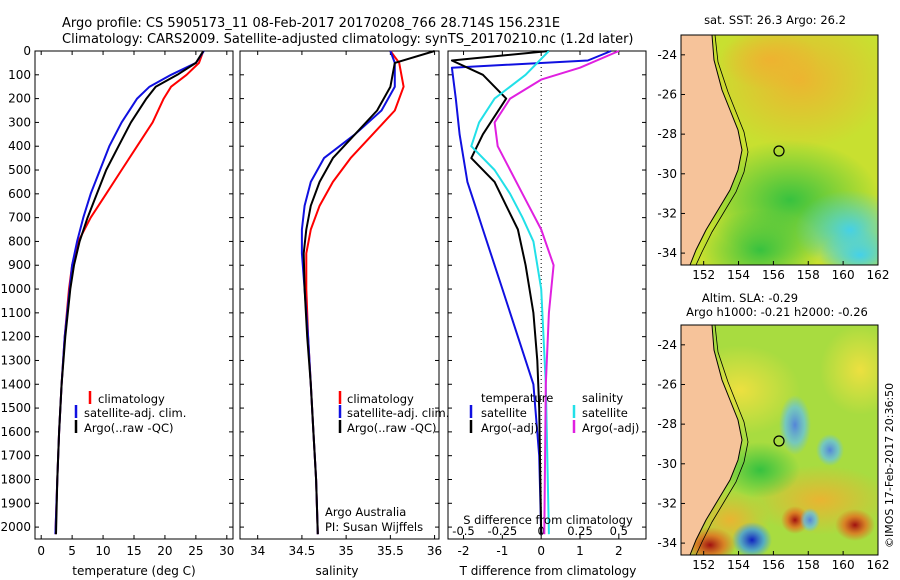  Describe the element at coordinates (15, 479) in the screenshot. I see `y-tick-label: 1800` at that location.